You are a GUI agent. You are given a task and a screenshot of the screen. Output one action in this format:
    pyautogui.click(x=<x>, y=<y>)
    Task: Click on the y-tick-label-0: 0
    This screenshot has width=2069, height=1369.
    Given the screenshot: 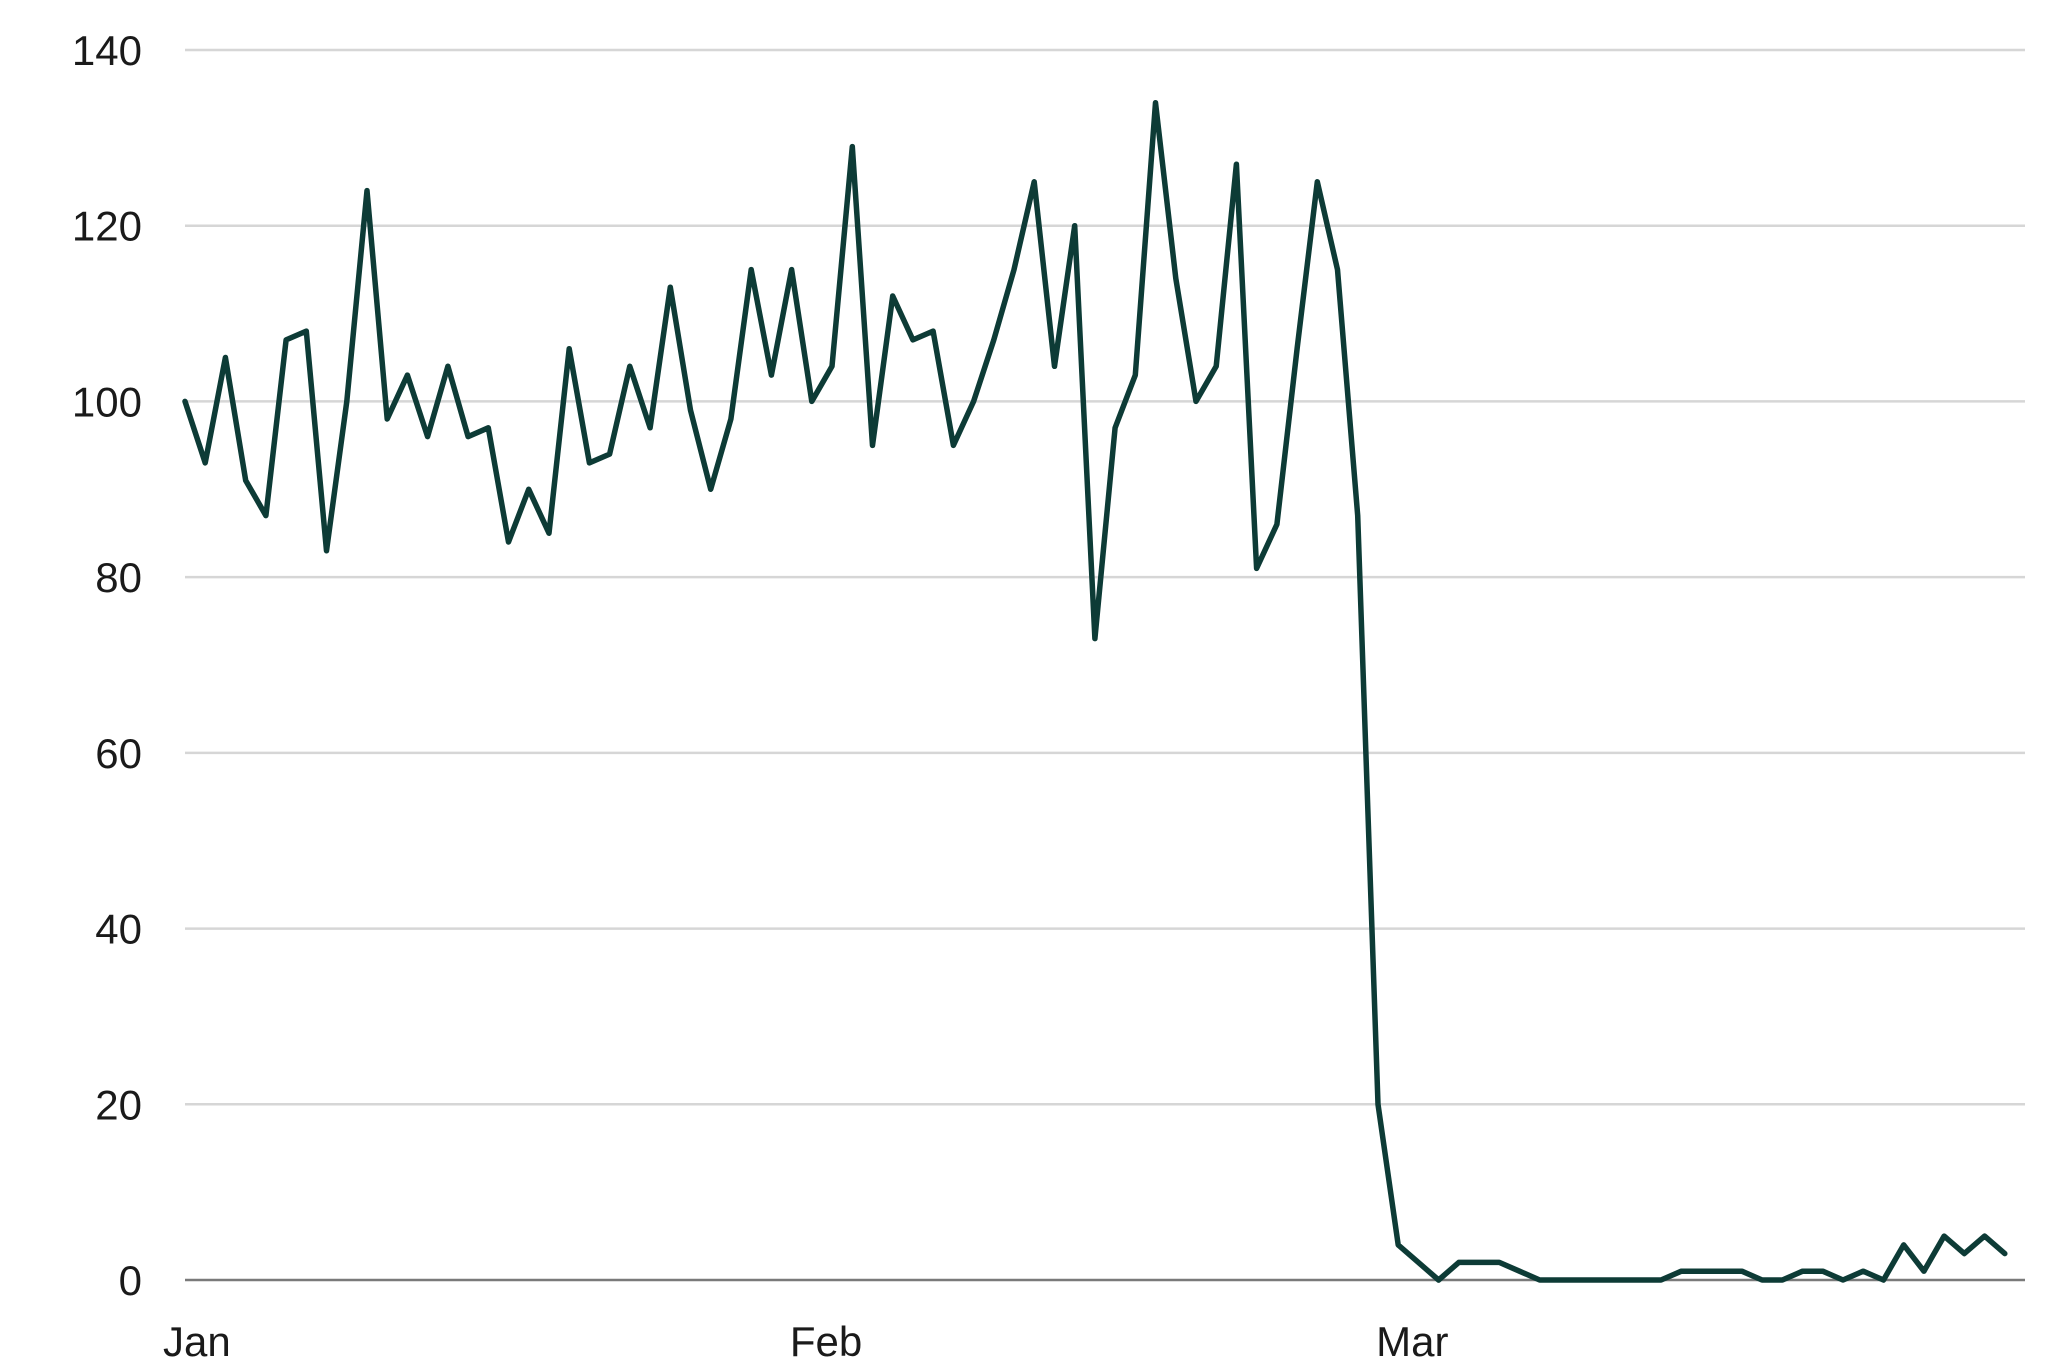 What is the action you would take?
    pyautogui.click(x=130, y=1280)
    